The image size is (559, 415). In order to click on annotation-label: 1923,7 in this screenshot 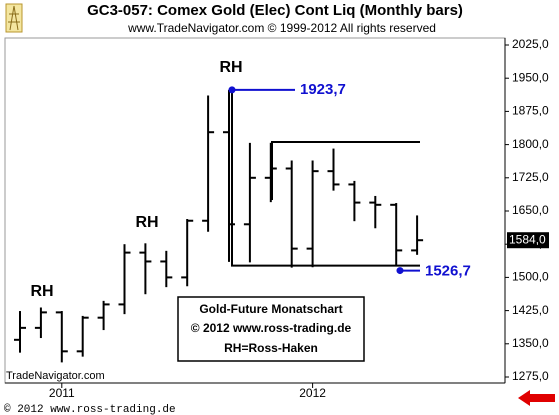, I will do `click(323, 89)`.